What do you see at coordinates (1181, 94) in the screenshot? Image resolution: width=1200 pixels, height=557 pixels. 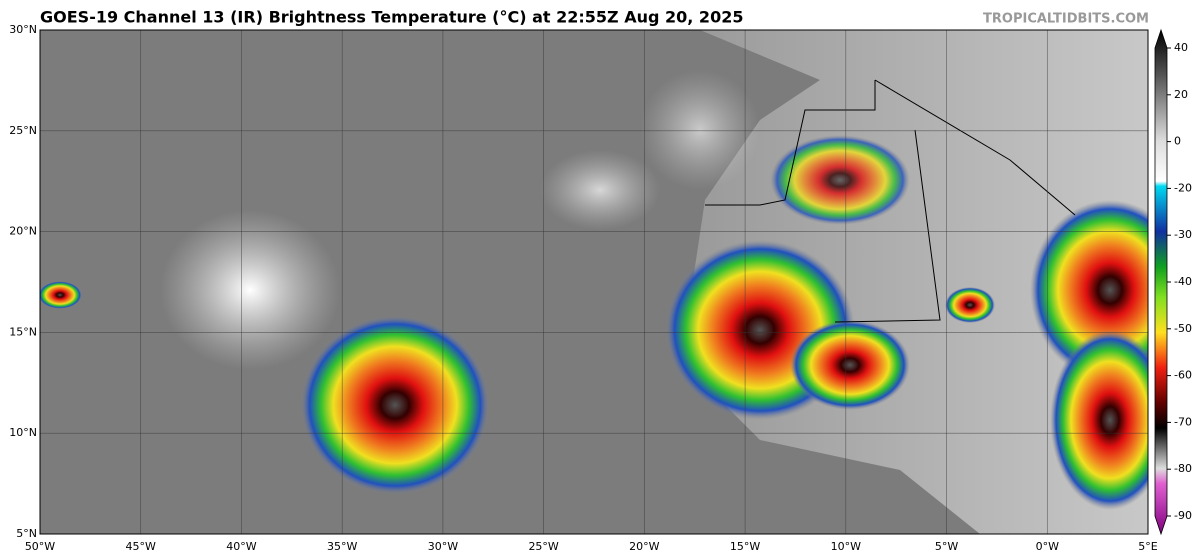 I see `colorbar-label: 20` at bounding box center [1181, 94].